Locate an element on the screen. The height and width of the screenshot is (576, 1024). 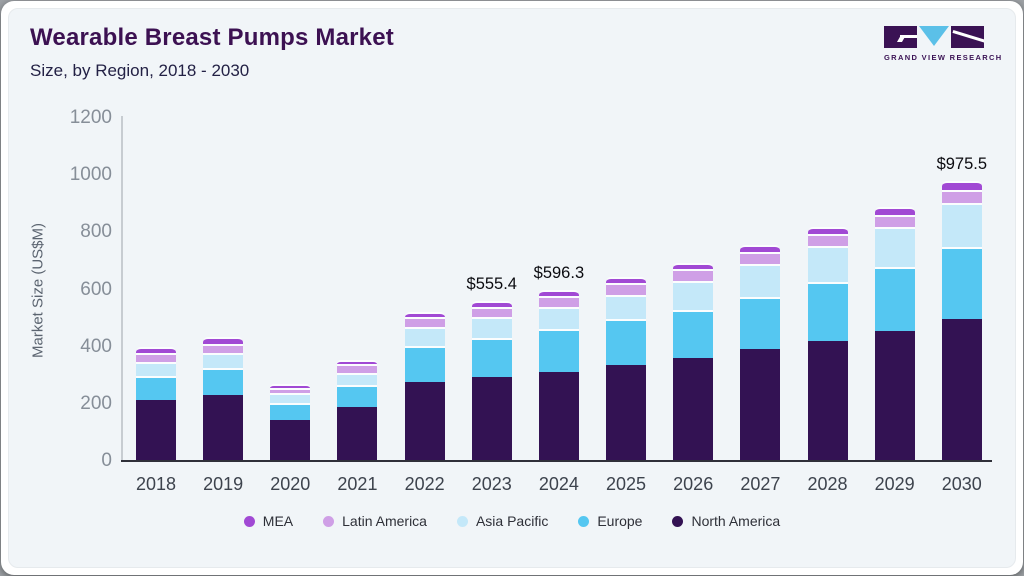
x-axis-line is located at coordinates (556, 461).